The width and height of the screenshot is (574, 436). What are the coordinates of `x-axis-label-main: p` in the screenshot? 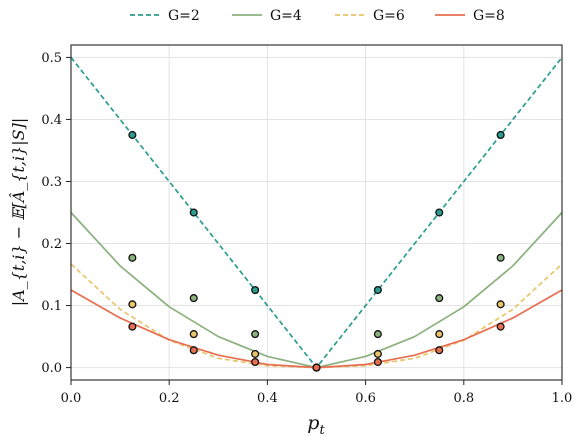 It's located at (313, 423).